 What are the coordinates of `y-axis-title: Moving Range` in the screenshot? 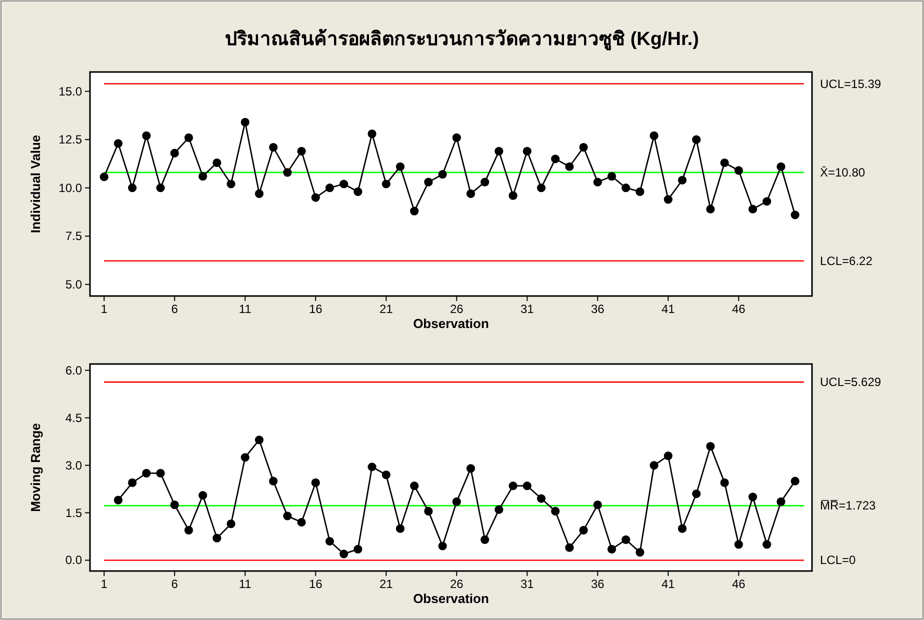 It's located at (35, 467).